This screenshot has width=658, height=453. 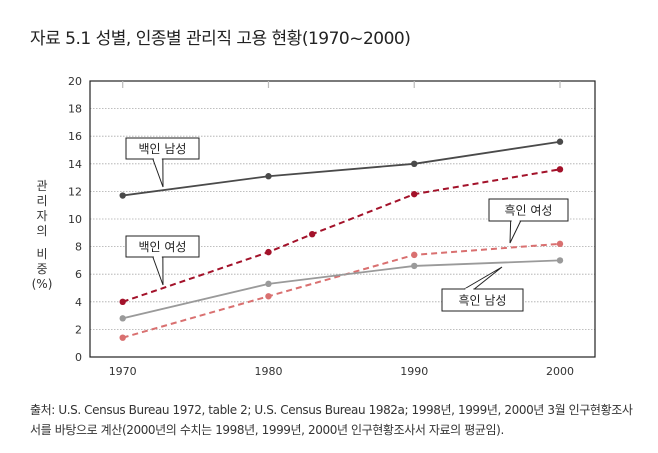 I want to click on x-tick-label: 1990, so click(x=414, y=371).